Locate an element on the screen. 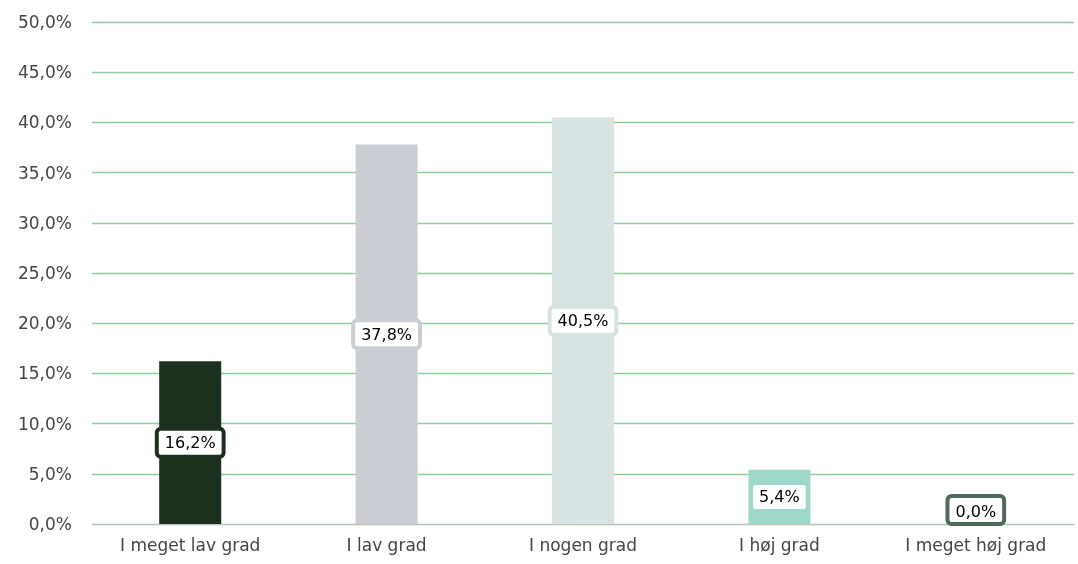  y-tick-label: 15,0% is located at coordinates (44, 373).